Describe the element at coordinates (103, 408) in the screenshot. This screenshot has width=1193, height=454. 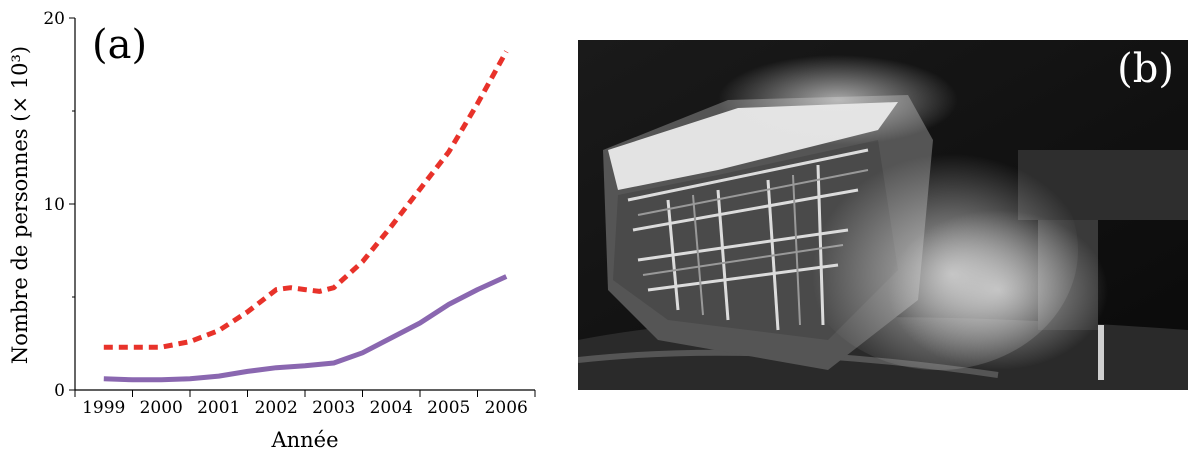
I see `x-tick-label: 1999` at that location.